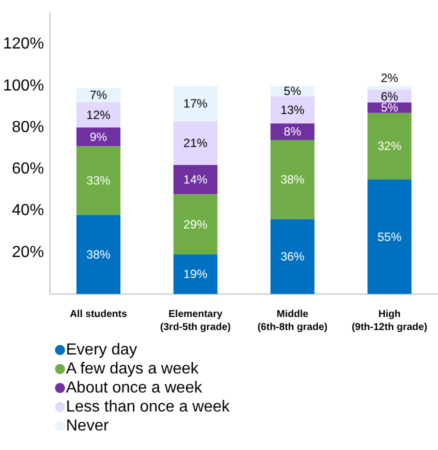 This screenshot has width=438, height=450. What do you see at coordinates (102, 350) in the screenshot?
I see `legend-label: Every day` at bounding box center [102, 350].